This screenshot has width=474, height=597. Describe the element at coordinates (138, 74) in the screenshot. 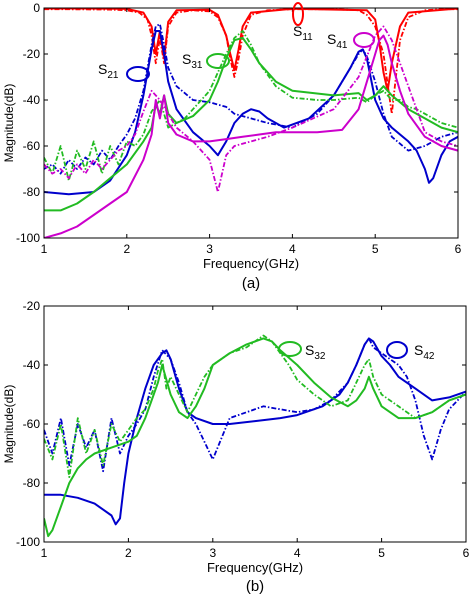

I see `annotation-ellipse-s21` at that location.